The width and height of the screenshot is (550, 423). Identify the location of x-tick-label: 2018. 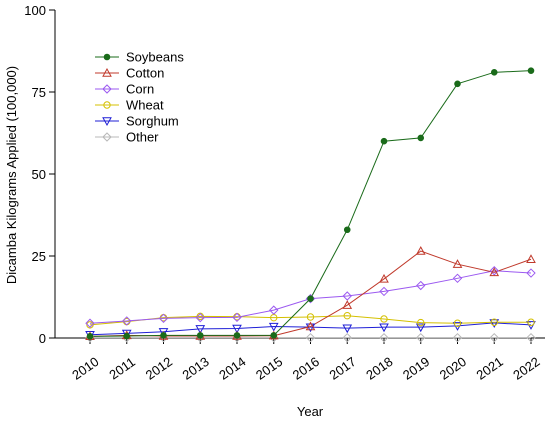
(379, 368).